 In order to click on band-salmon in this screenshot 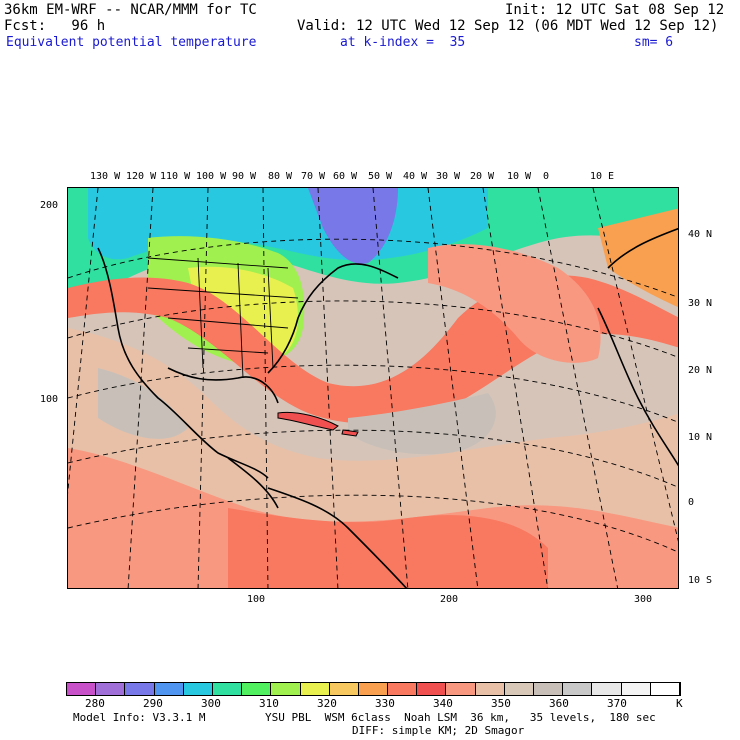, I will do `click(514, 303)`.